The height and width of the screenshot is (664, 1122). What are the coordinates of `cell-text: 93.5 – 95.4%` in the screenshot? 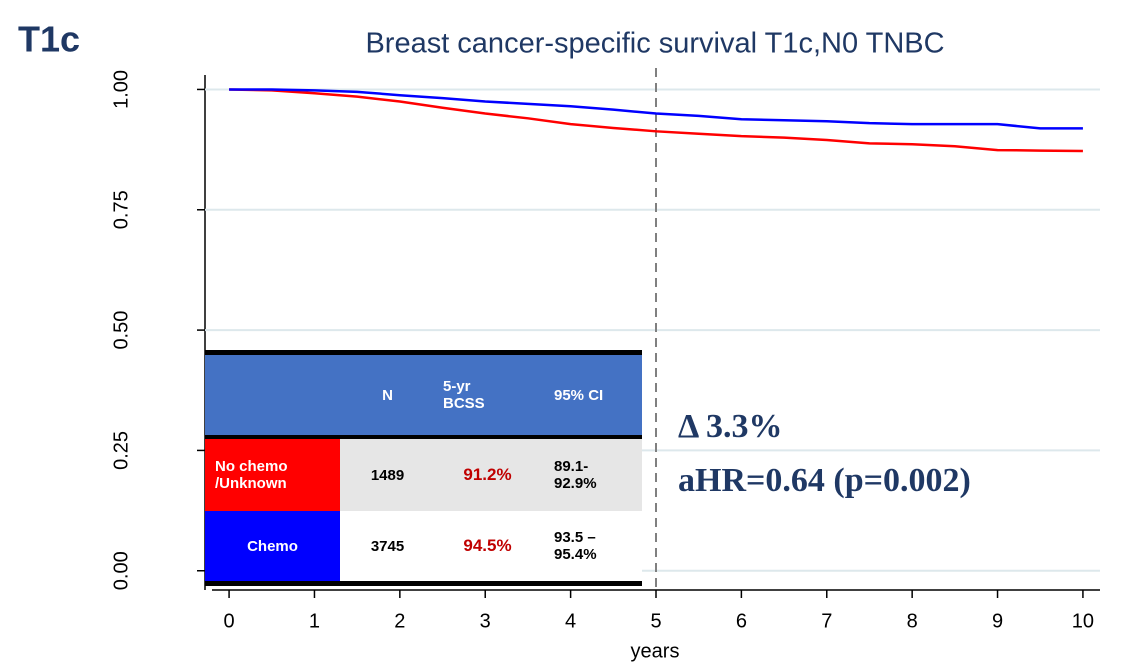 It's located at (575, 546).